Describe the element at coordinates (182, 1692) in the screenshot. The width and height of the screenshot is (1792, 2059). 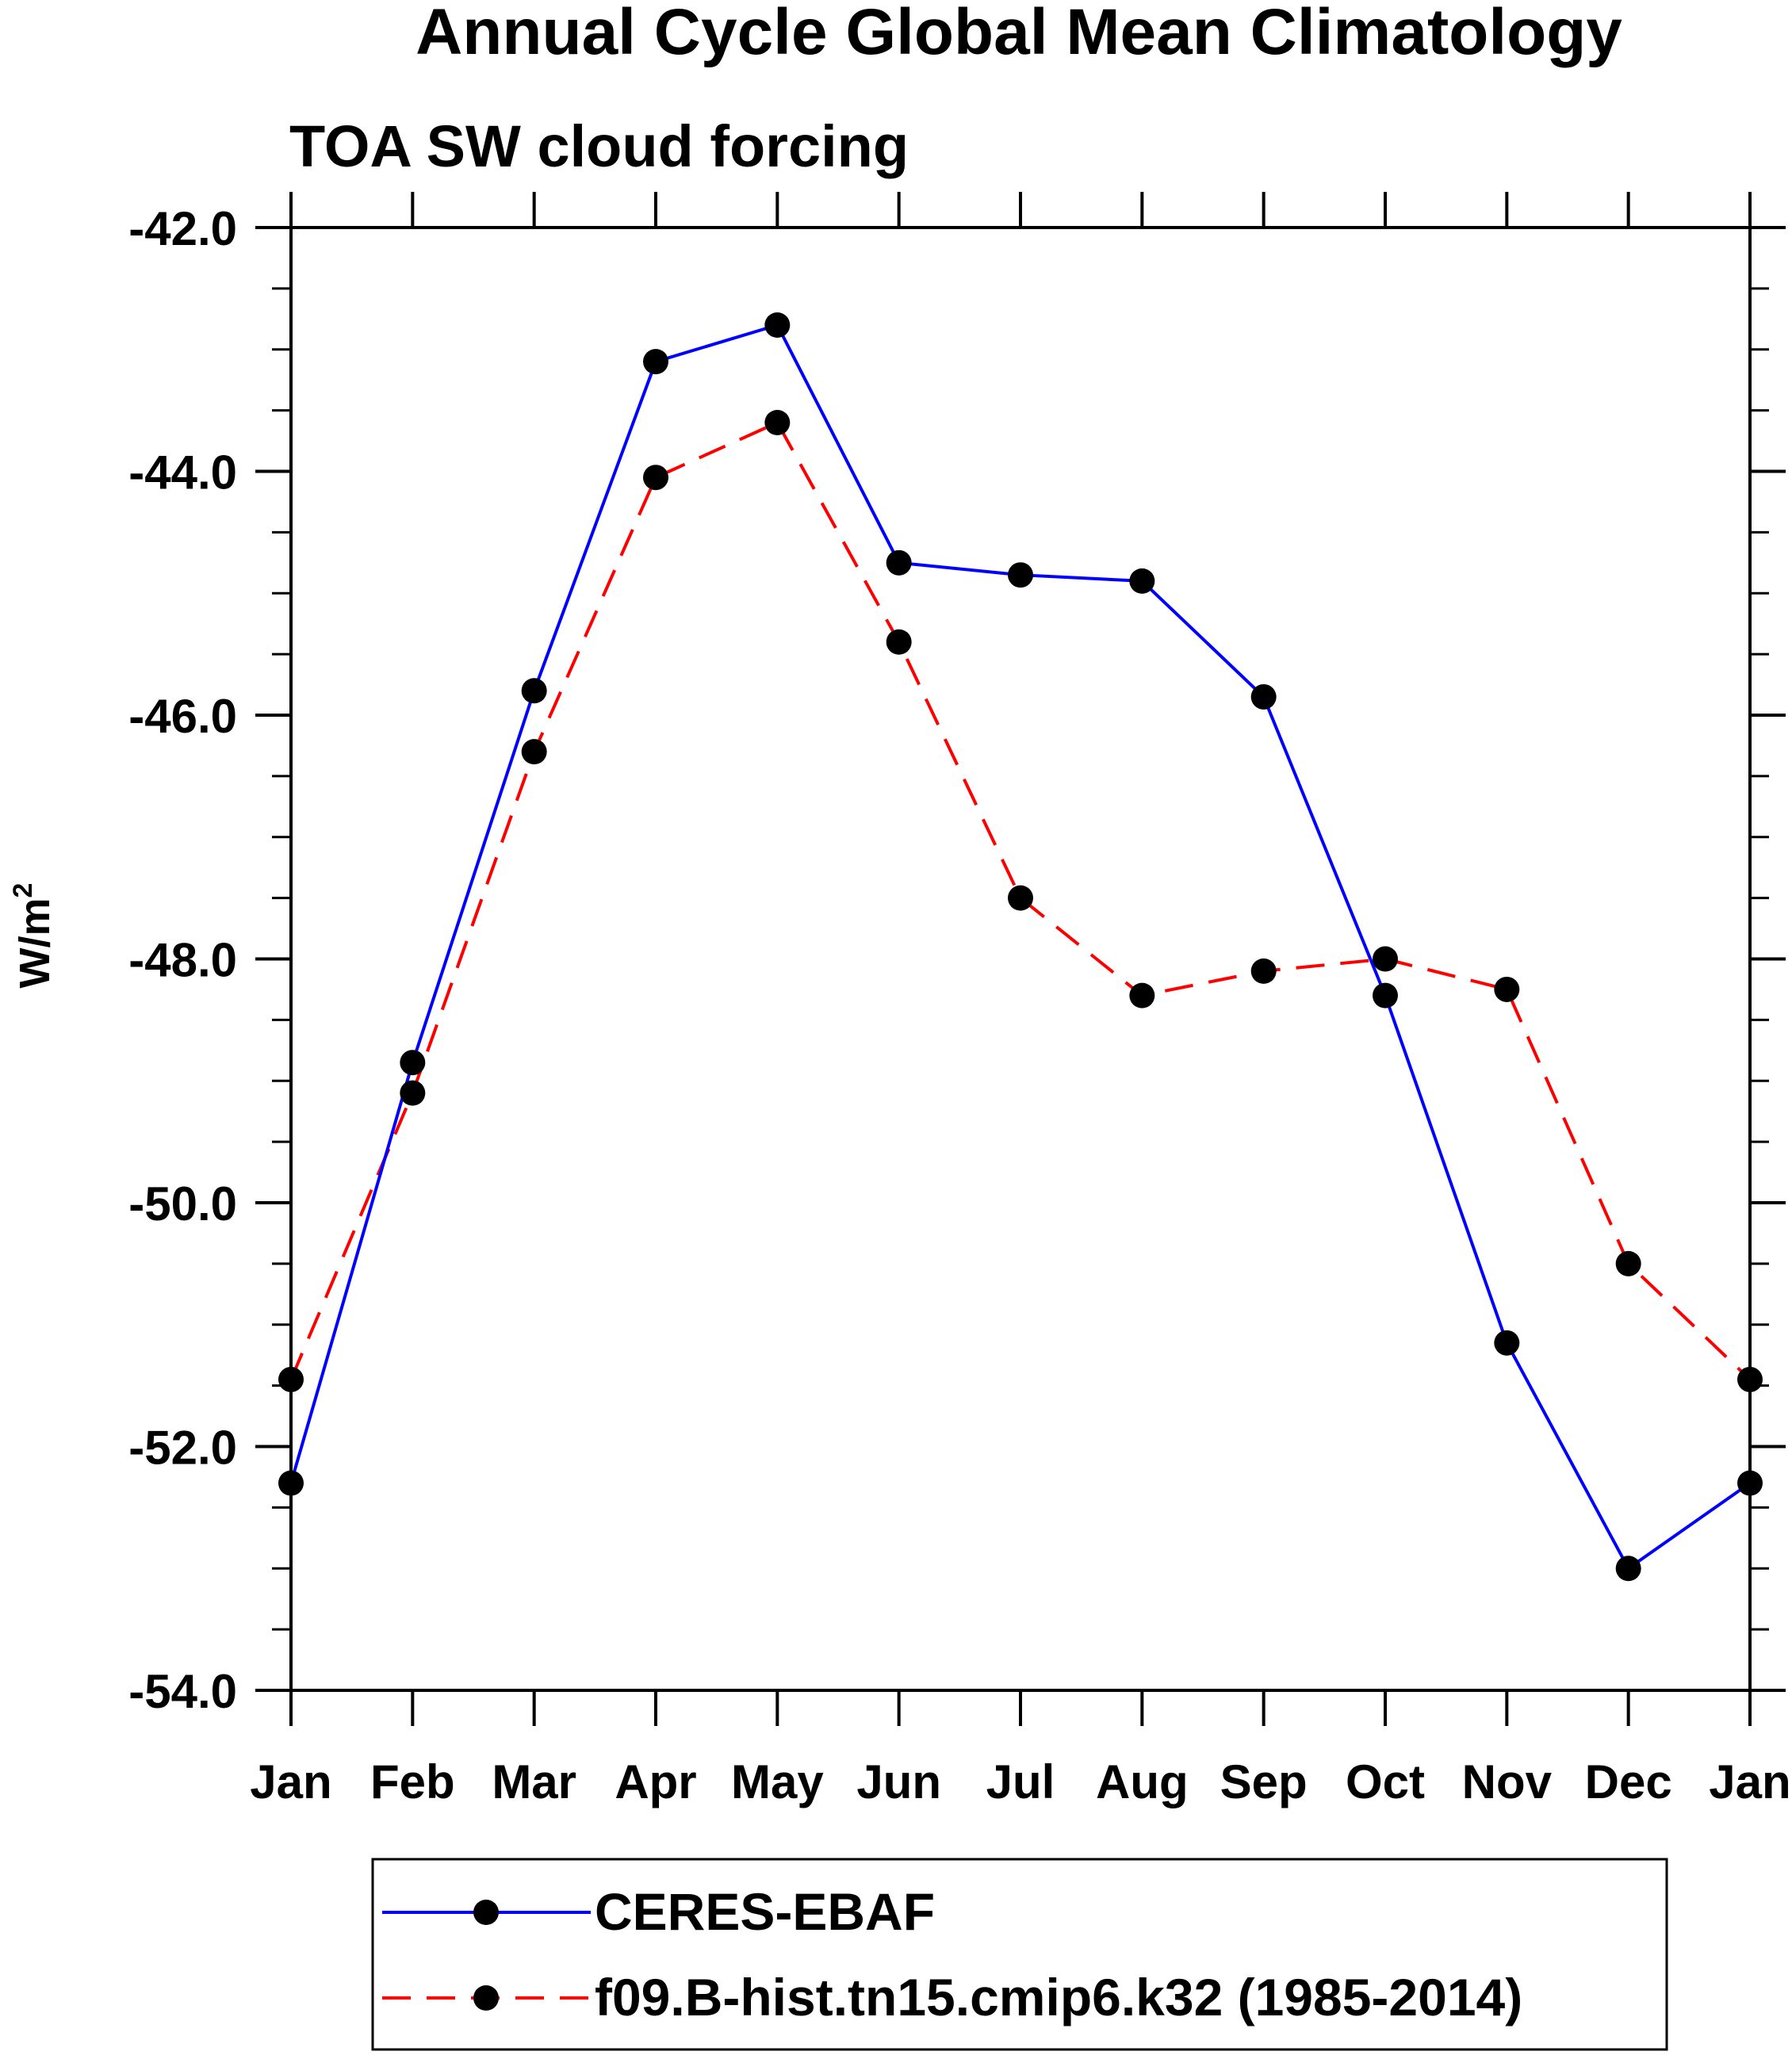
I see `y-tick-label: -54.0` at that location.